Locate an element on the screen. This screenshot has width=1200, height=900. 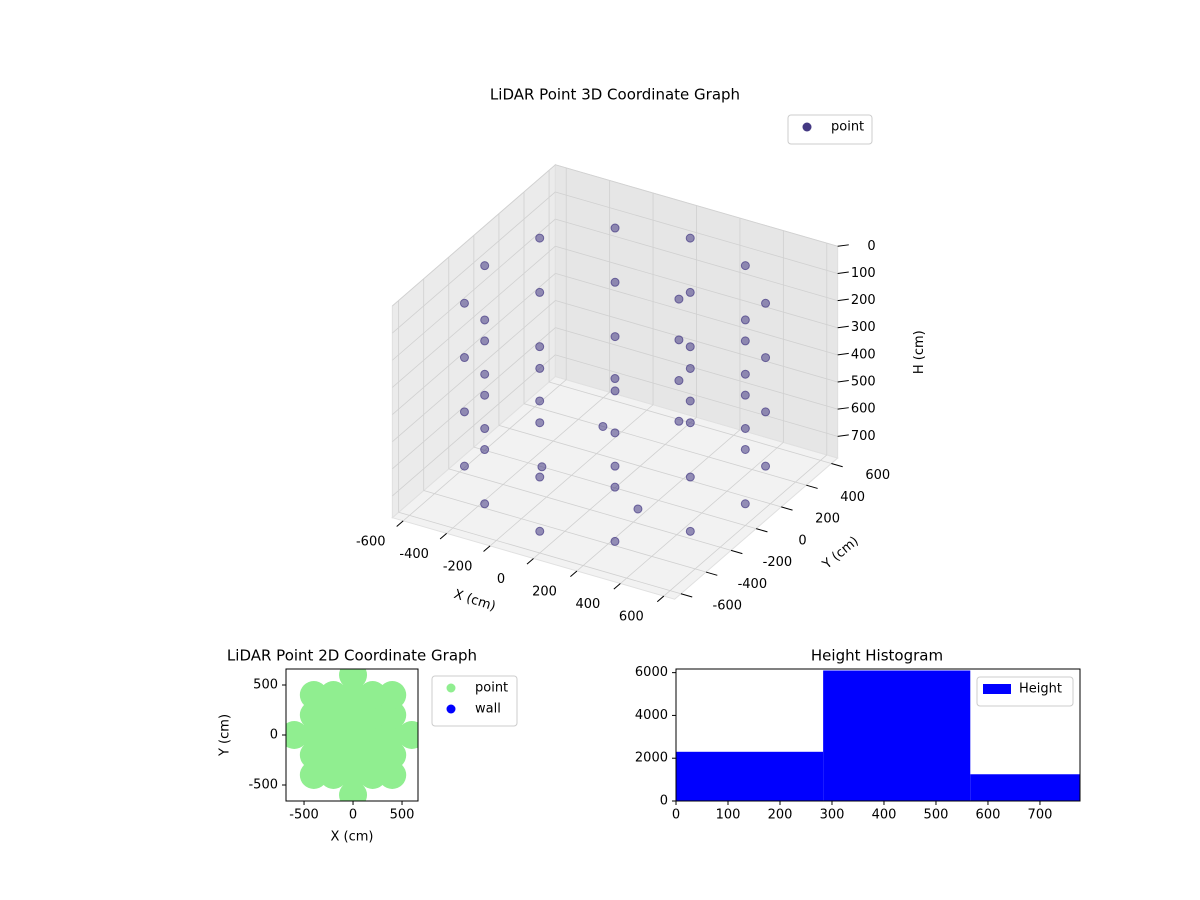
chart-title: Height Histogram is located at coordinates (877, 656).